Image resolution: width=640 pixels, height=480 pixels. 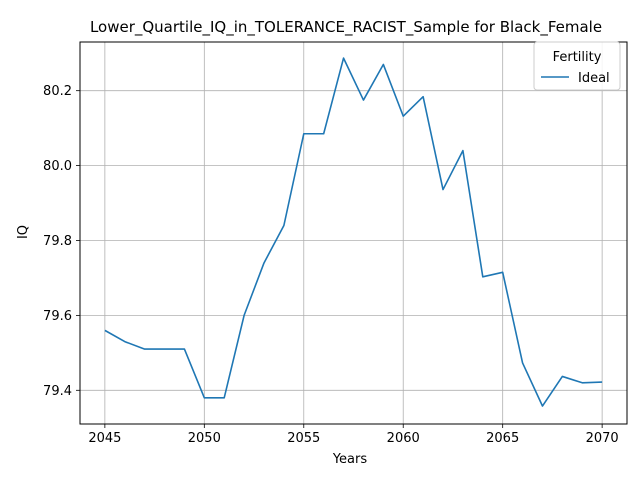 What do you see at coordinates (502, 438) in the screenshot?
I see `x-tick-label: 2065` at bounding box center [502, 438].